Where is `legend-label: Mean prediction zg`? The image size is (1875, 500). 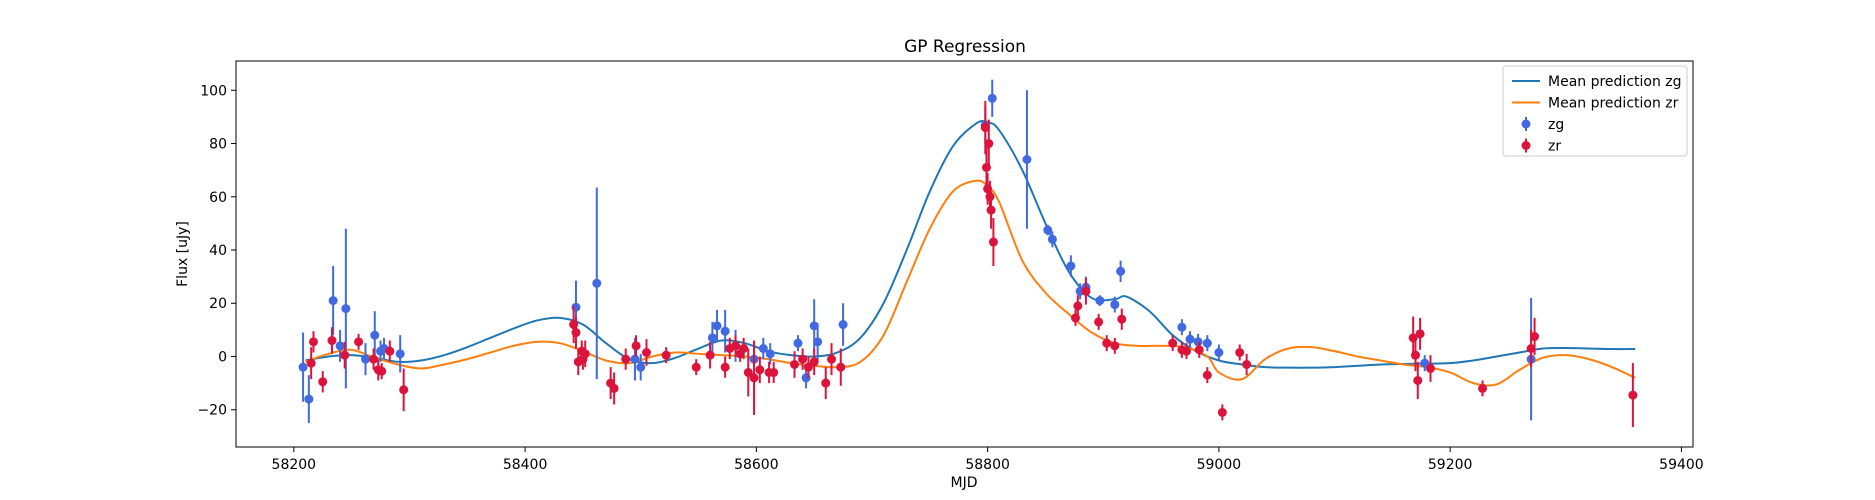
legend-label: Mean prediction zg is located at coordinates (1615, 82).